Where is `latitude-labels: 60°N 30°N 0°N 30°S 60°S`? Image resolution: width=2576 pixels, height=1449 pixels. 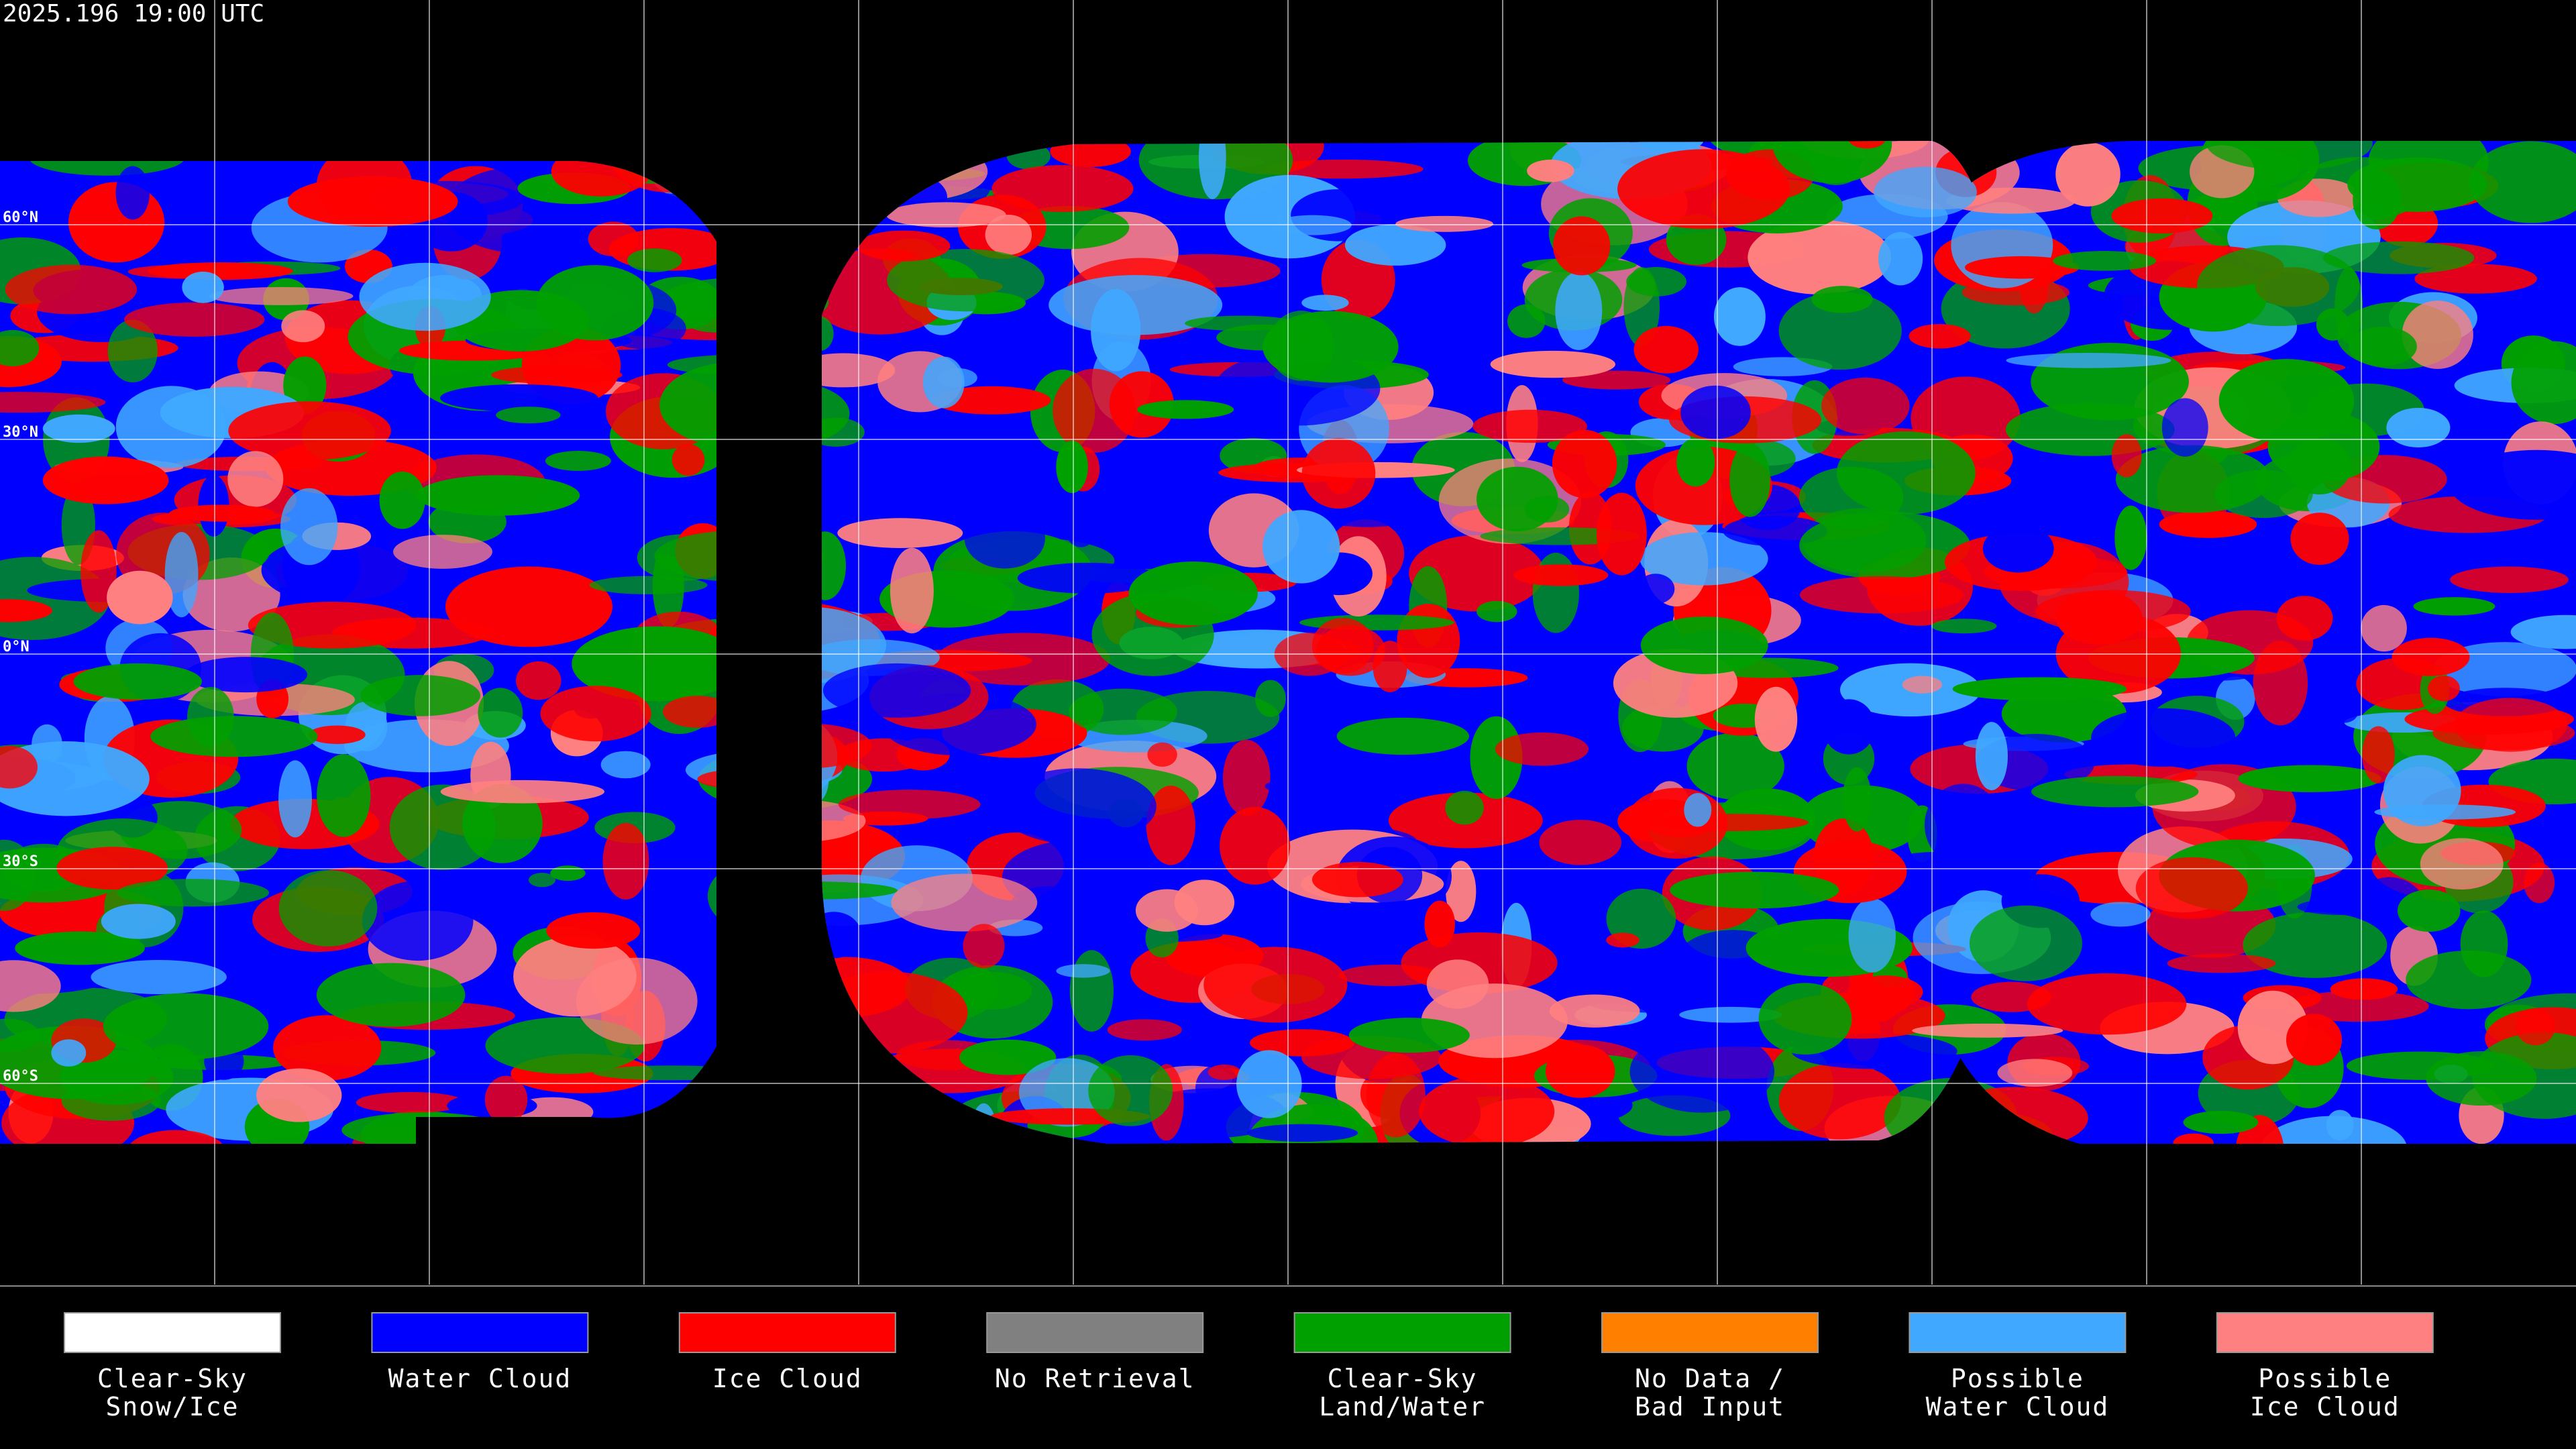
latitude-labels: 60°N 30°N 0°N 30°S 60°S is located at coordinates (20, 647).